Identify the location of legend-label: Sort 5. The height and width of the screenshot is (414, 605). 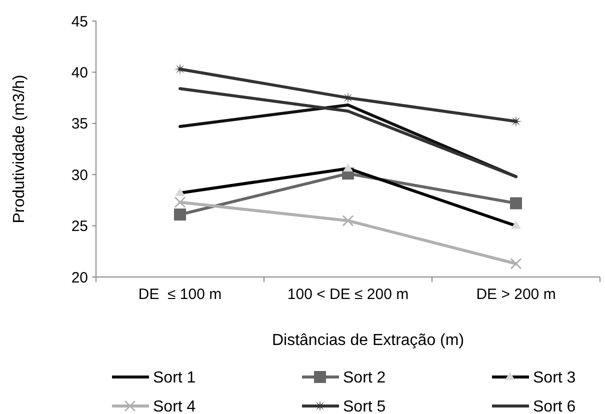
(364, 406).